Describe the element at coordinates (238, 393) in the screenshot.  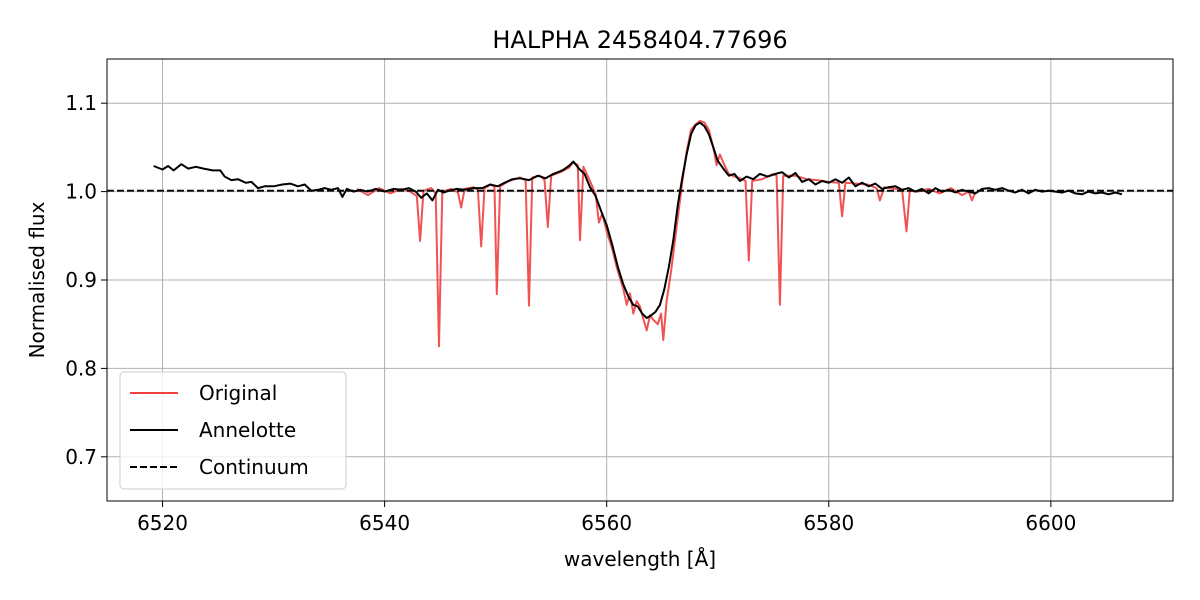
I see `legend-label-original: Original` at that location.